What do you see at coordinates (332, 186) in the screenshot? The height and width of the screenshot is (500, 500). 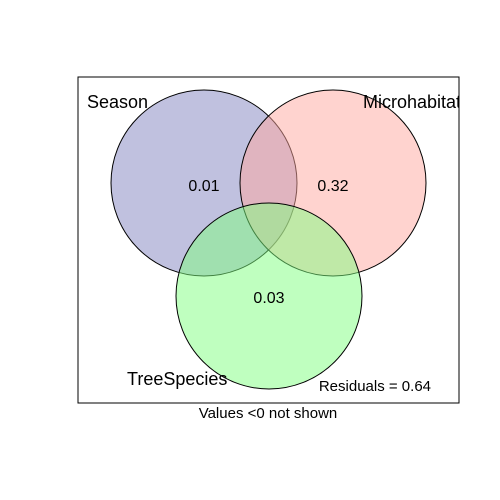 I see `microhabitat-only-value: 0.32` at bounding box center [332, 186].